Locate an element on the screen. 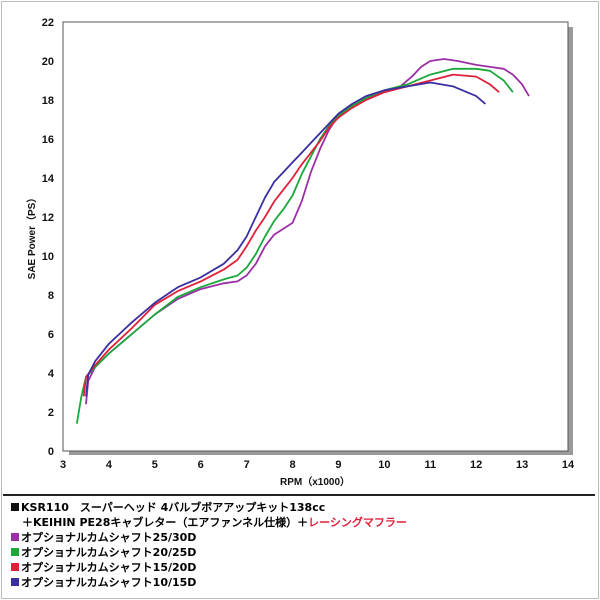 This screenshot has height=600, width=600. title-marker is located at coordinates (15, 507).